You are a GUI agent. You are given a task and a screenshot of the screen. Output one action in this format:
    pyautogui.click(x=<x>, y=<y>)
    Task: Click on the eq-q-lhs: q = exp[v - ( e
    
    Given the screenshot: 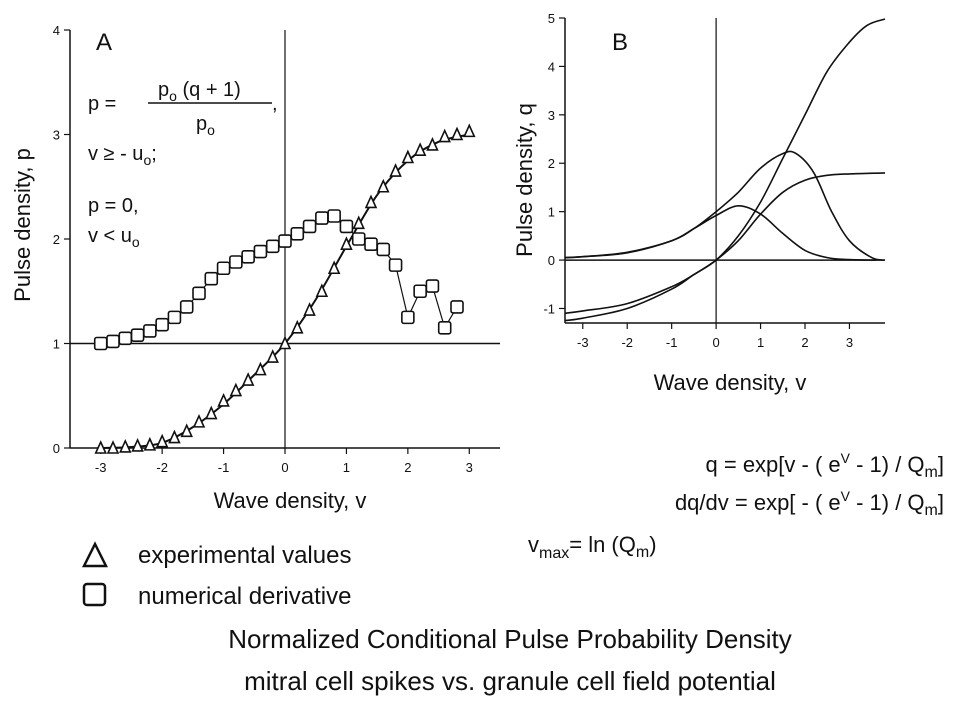 What is the action you would take?
    pyautogui.click(x=773, y=464)
    